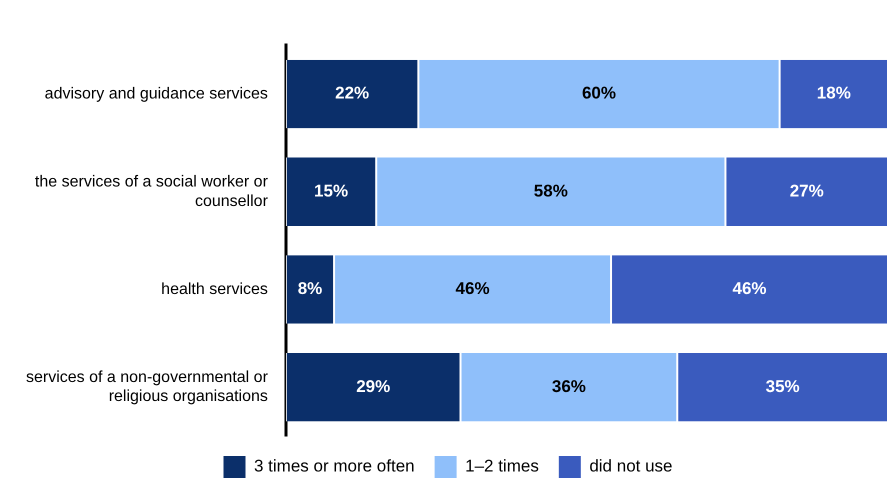  Describe the element at coordinates (214, 289) in the screenshot. I see `y-tick-label: health services` at that location.